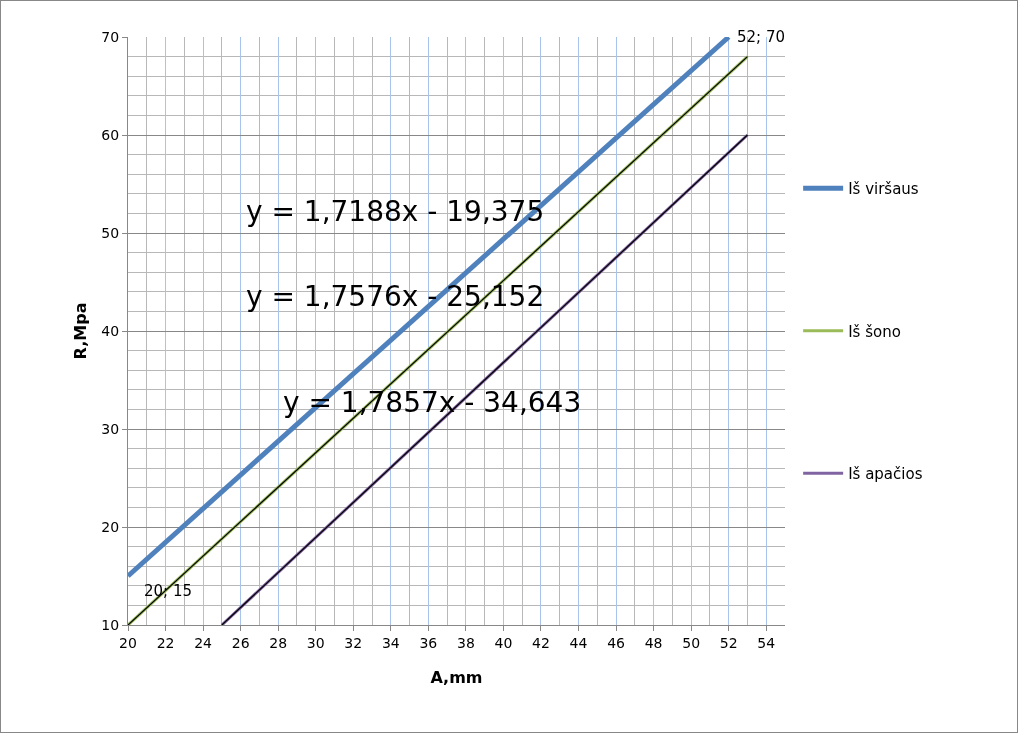 This screenshot has width=1018, height=733. What do you see at coordinates (578, 642) in the screenshot?
I see `x-tick-label: 44` at bounding box center [578, 642].